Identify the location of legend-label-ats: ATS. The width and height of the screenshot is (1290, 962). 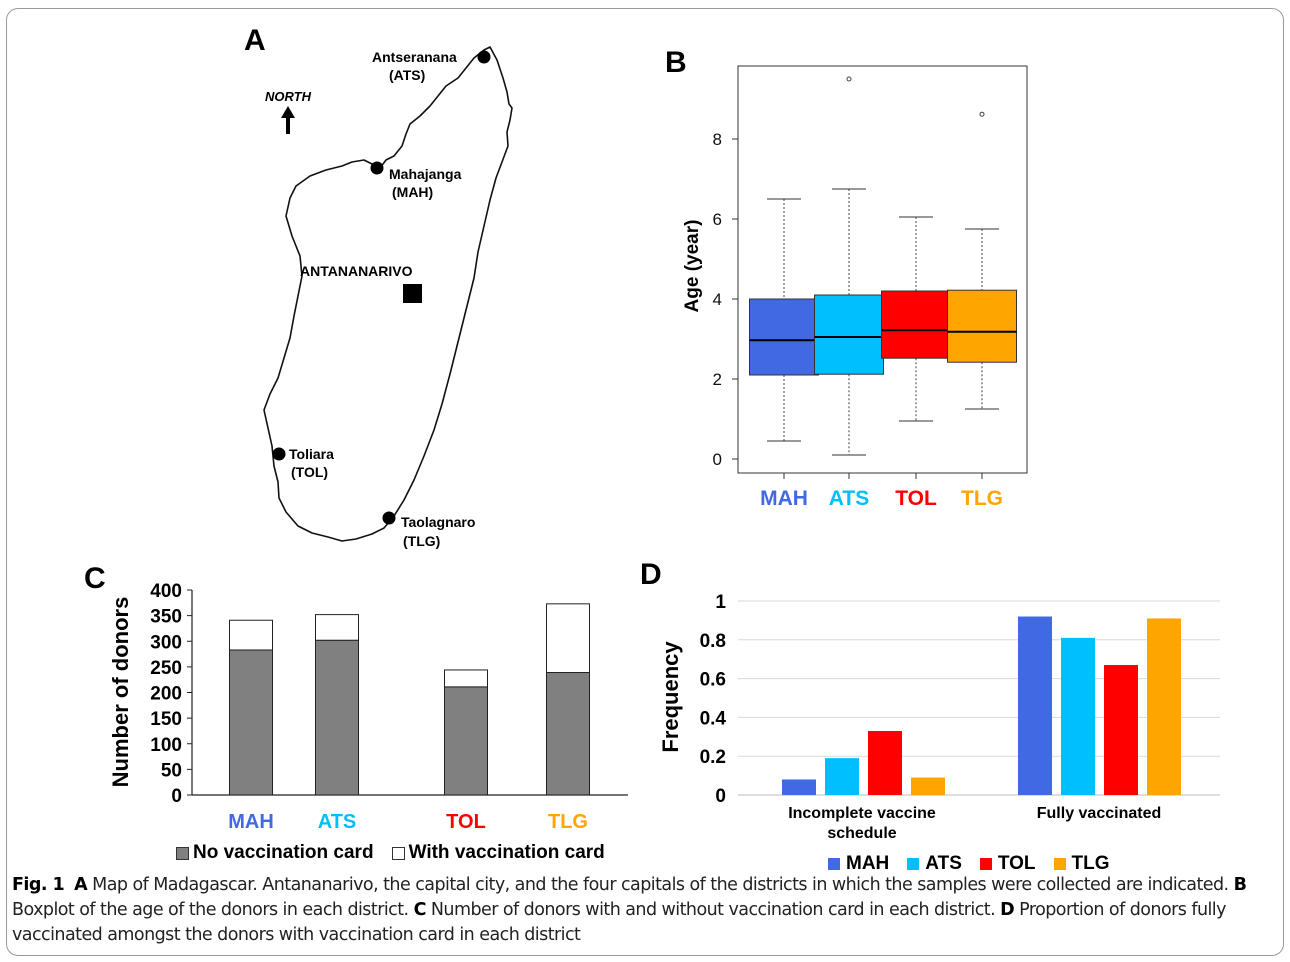
(943, 863).